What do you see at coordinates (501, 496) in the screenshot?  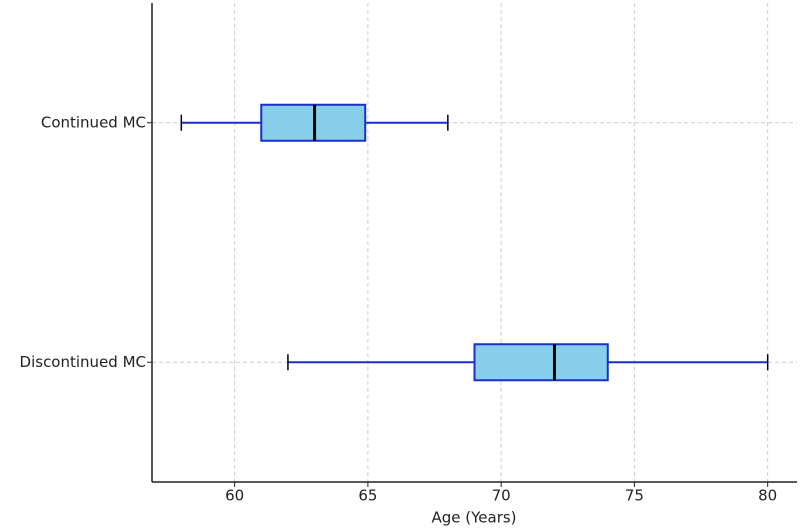 I see `x-tick-label: 70` at bounding box center [501, 496].